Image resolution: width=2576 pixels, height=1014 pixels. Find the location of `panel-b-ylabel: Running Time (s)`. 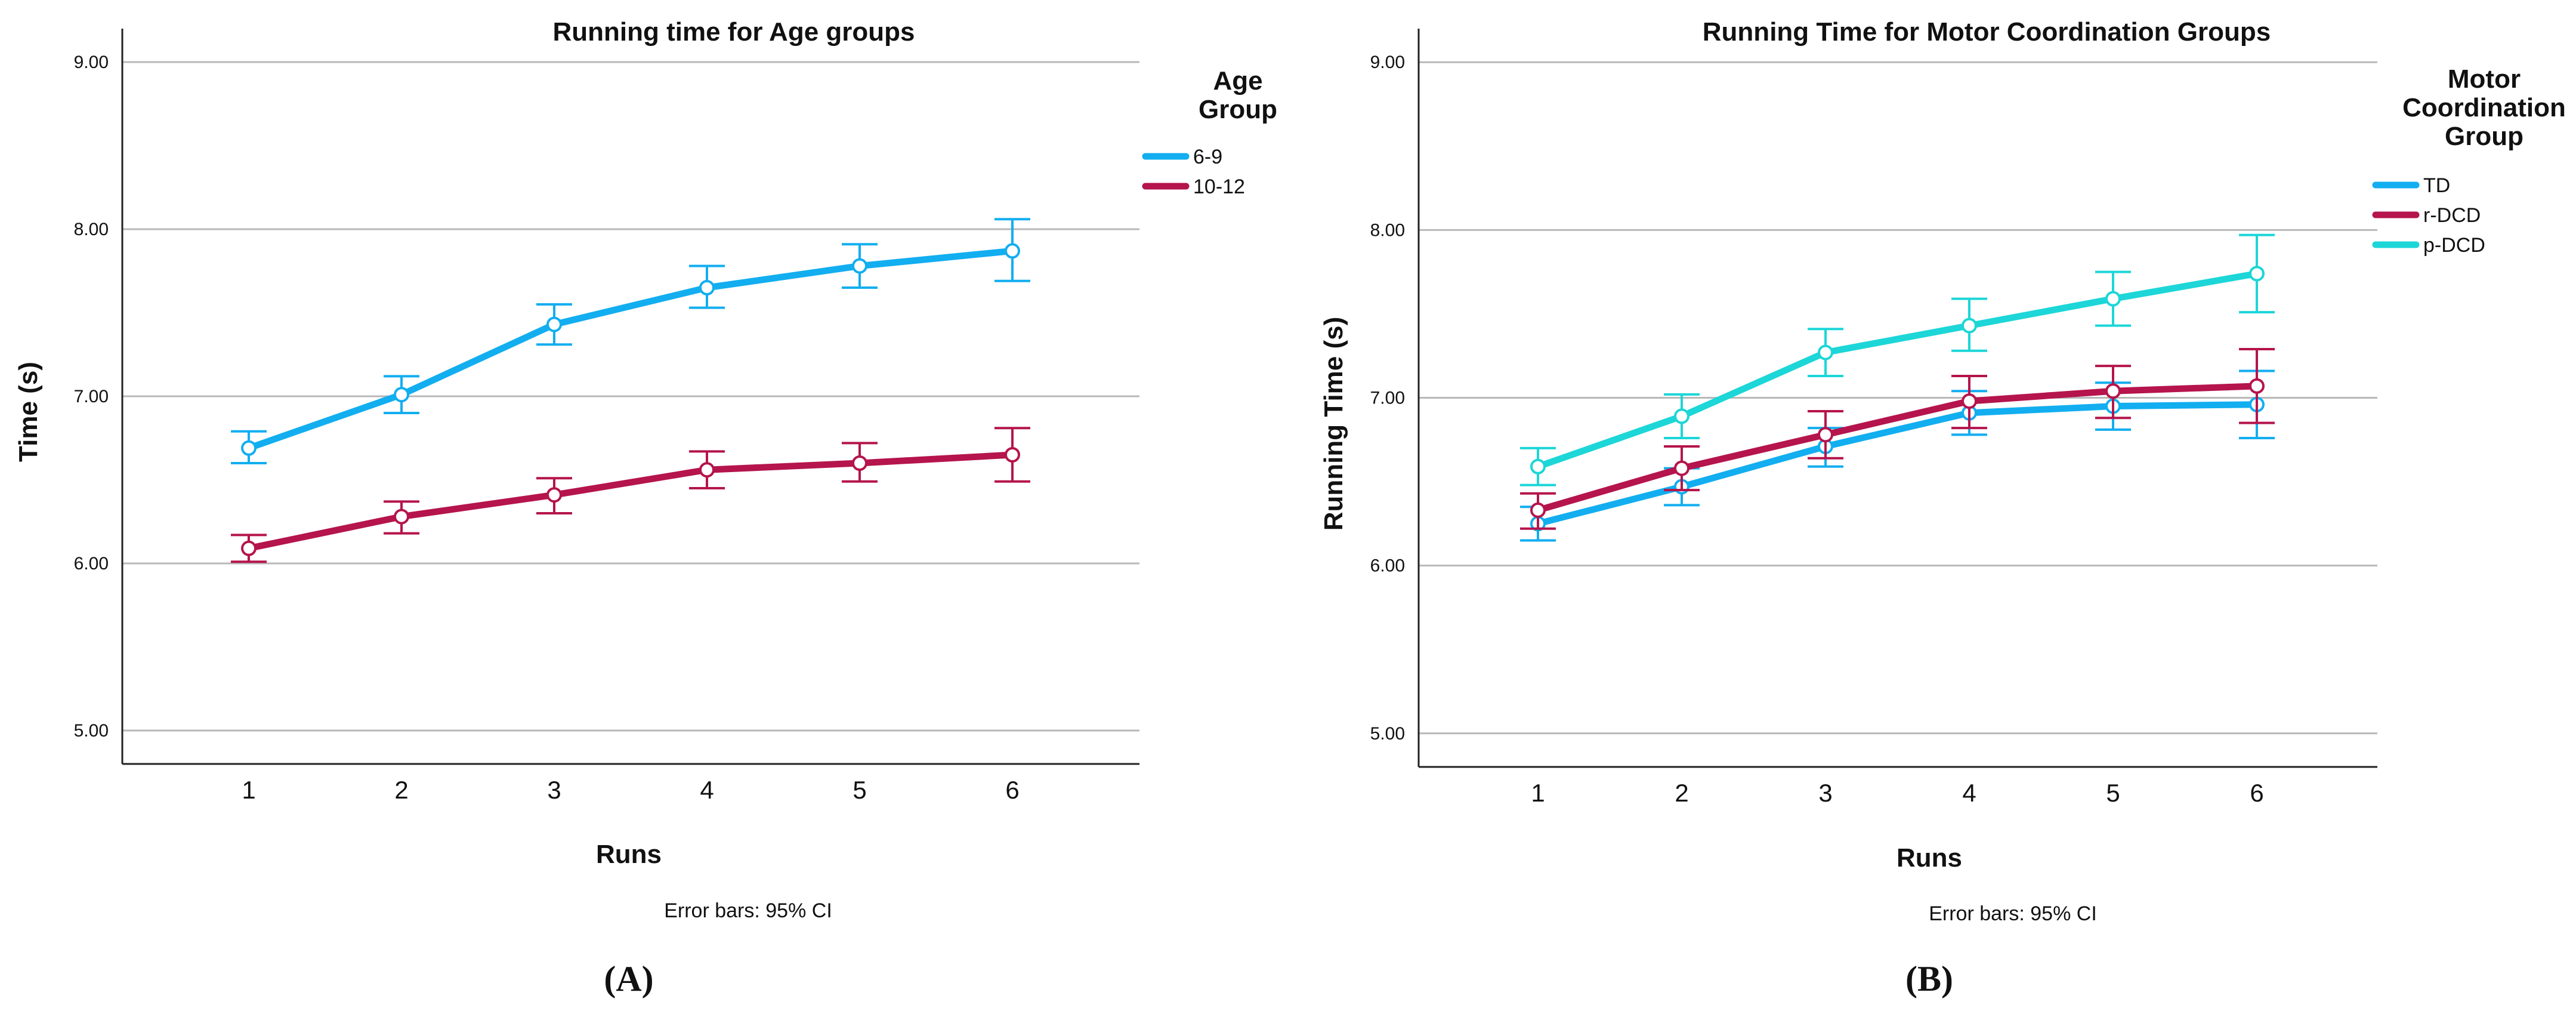

panel-b-ylabel: Running Time (s) is located at coordinates (1333, 424).